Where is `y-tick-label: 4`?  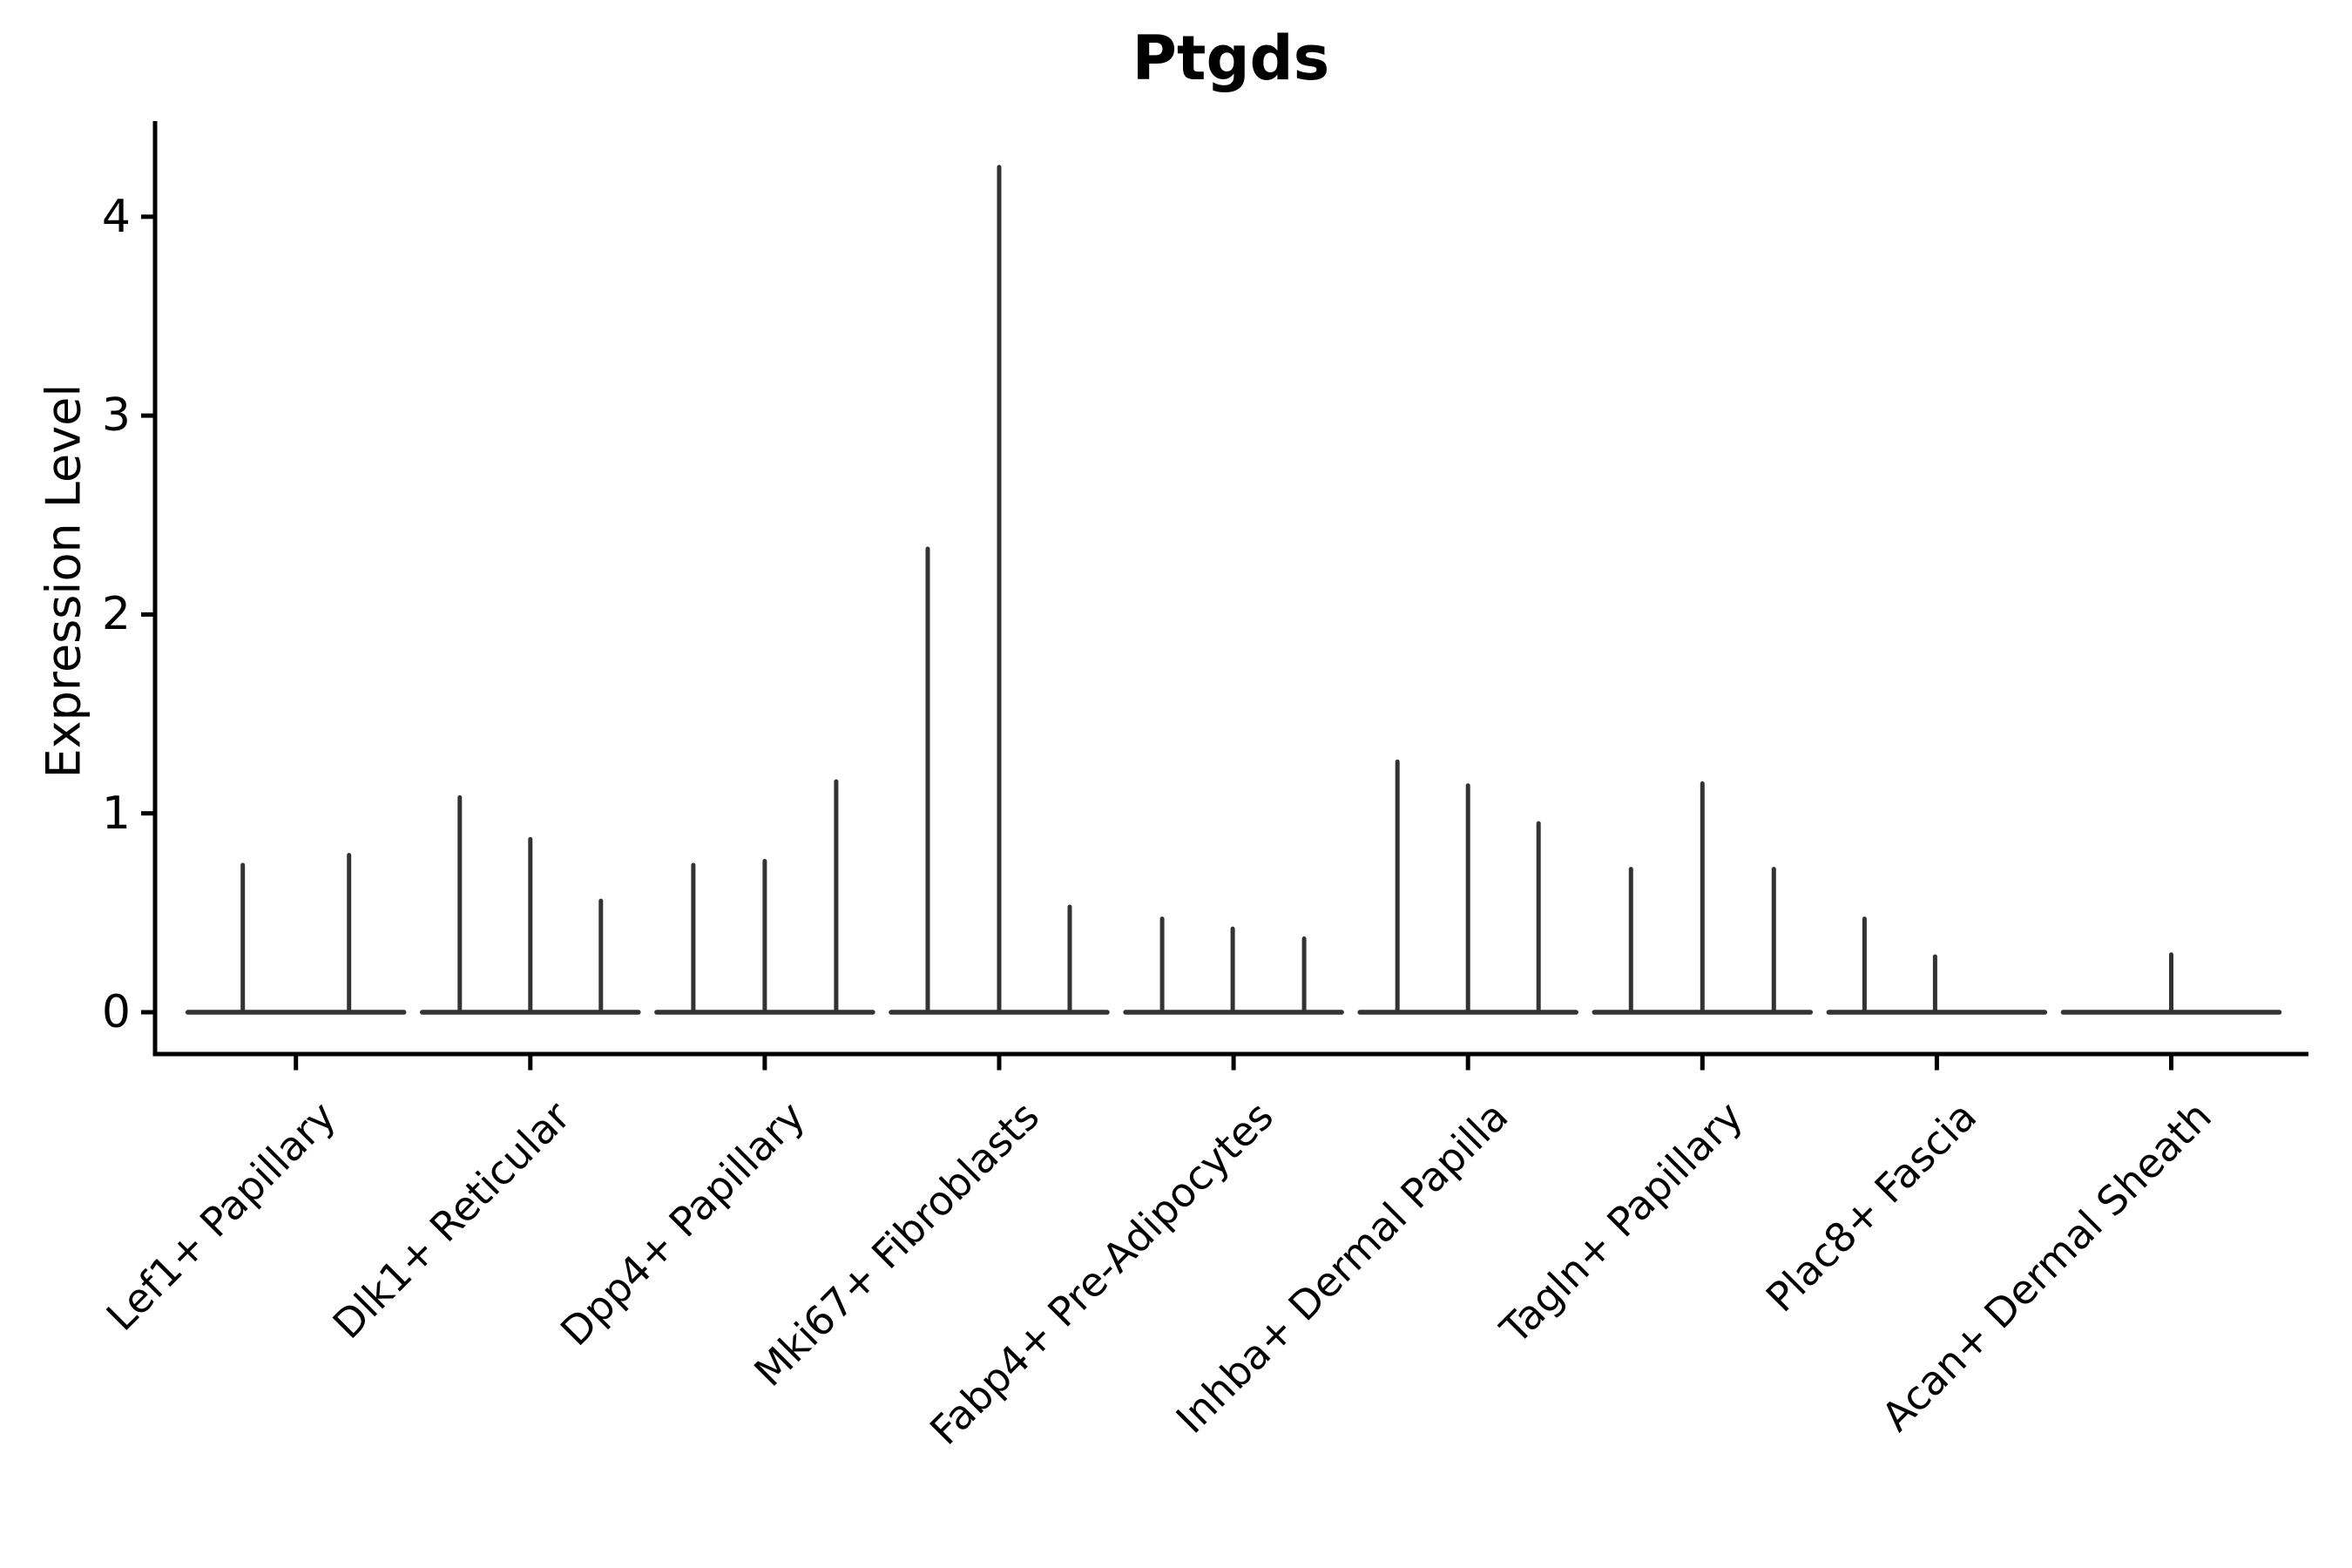
y-tick-label: 4 is located at coordinates (116, 216).